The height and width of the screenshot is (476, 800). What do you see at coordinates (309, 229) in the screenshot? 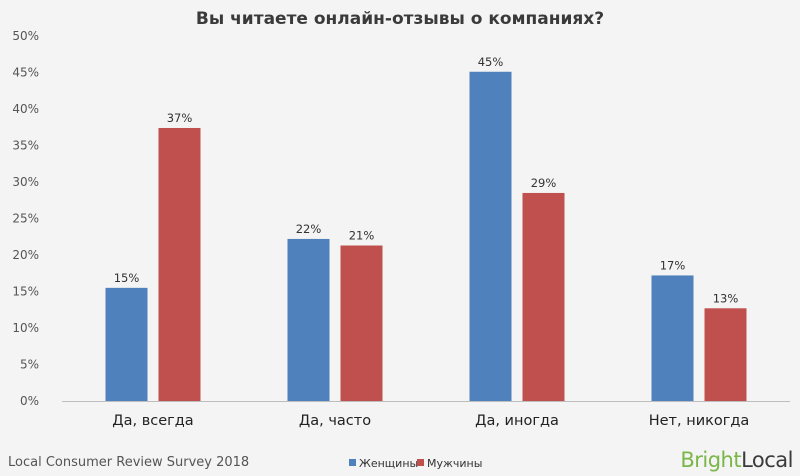
I see `data-label-women-2: 22%` at bounding box center [309, 229].